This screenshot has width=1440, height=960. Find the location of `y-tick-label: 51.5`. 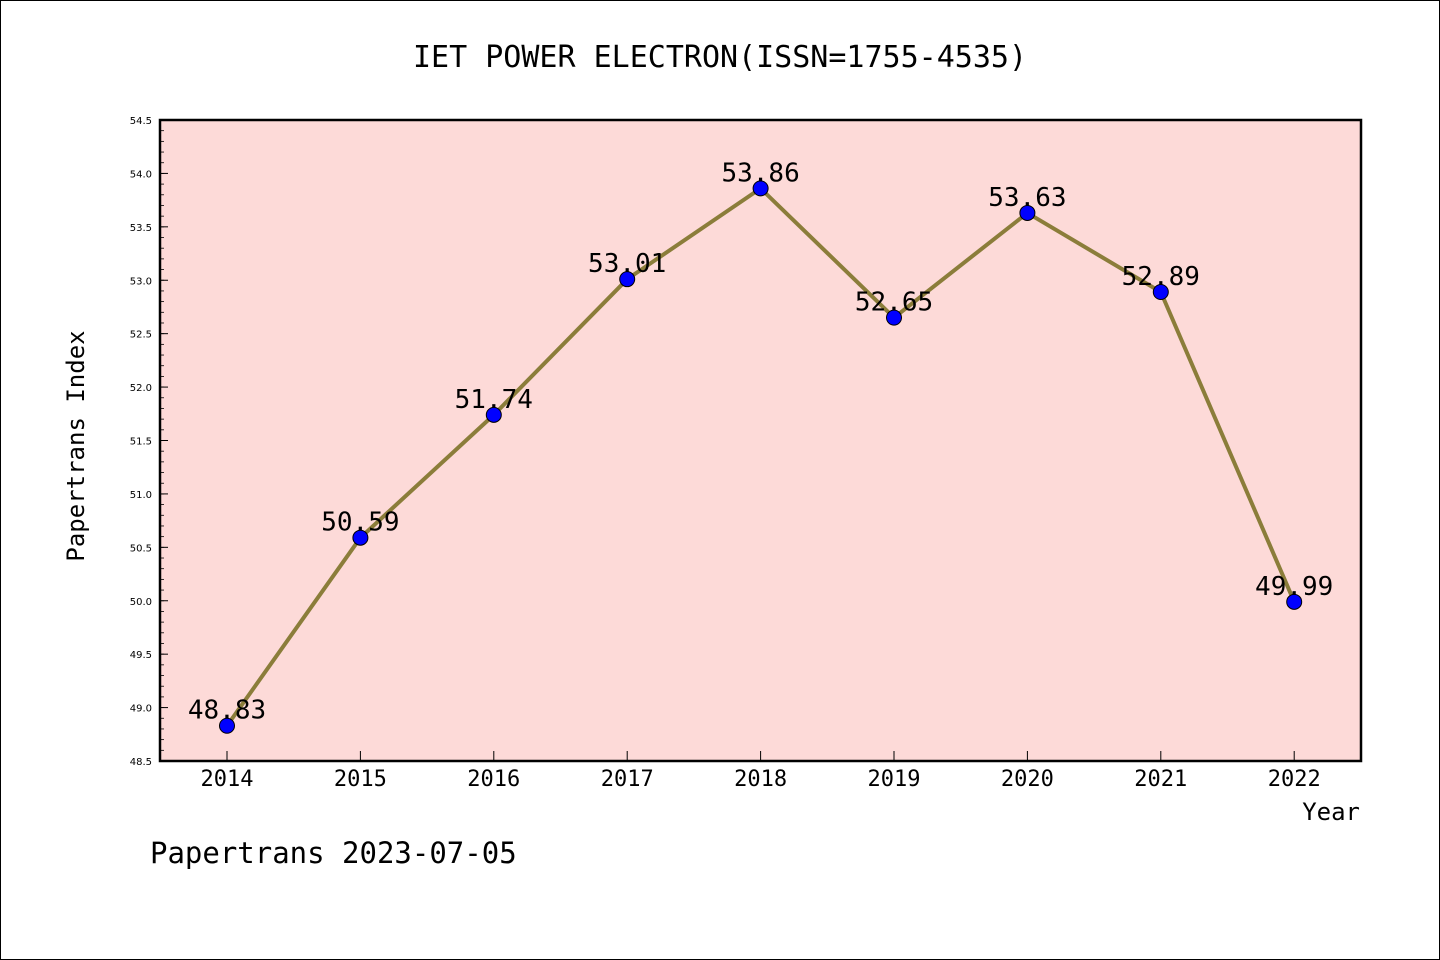

y-tick-label: 51.5 is located at coordinates (141, 442).